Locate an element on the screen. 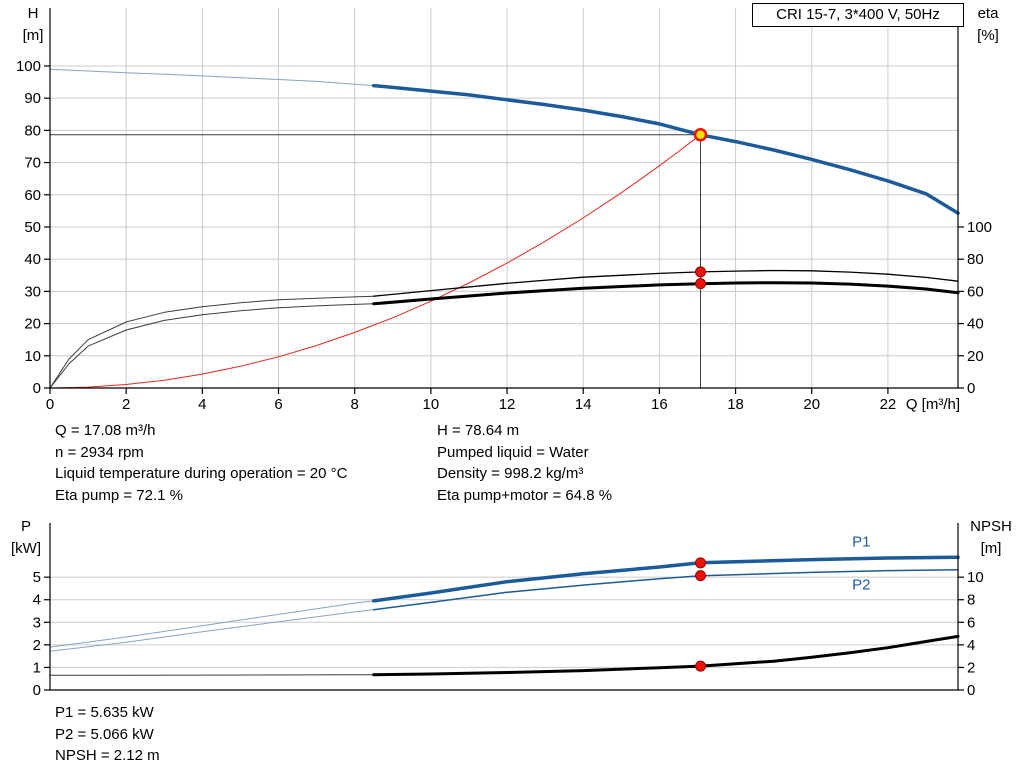 The width and height of the screenshot is (1024, 781). h-axis-label-line: [m] is located at coordinates (33, 35).